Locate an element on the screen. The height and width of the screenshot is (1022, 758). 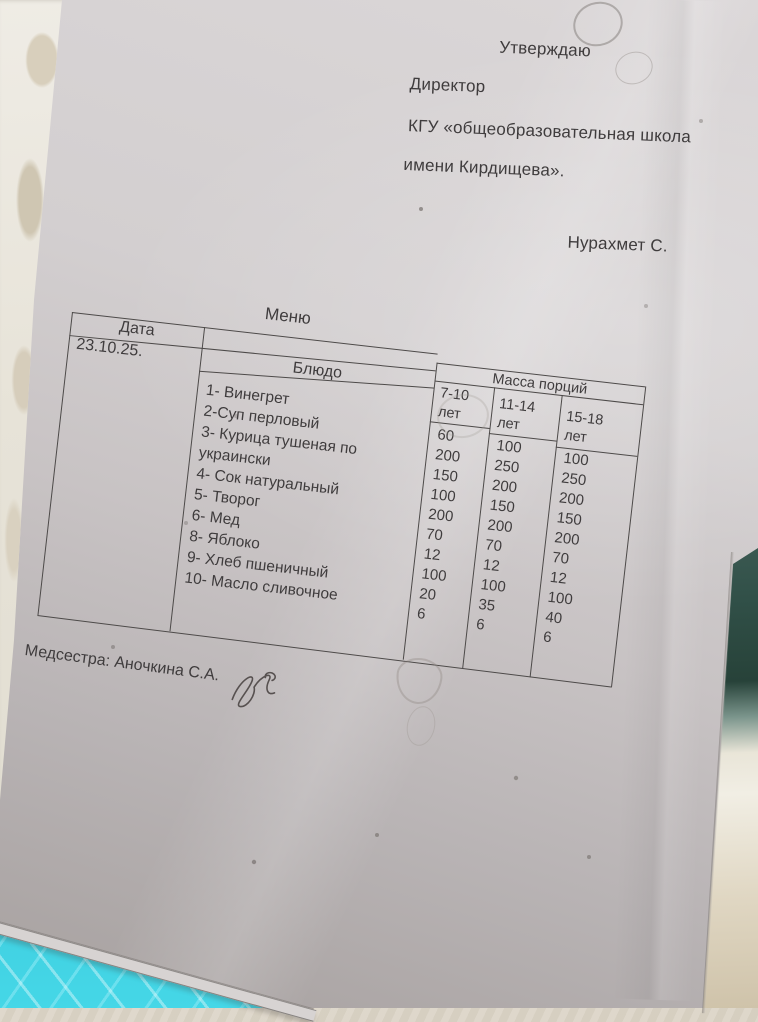
nurse-line: Медсестра: Аночкина С.А. is located at coordinates (152, 680).